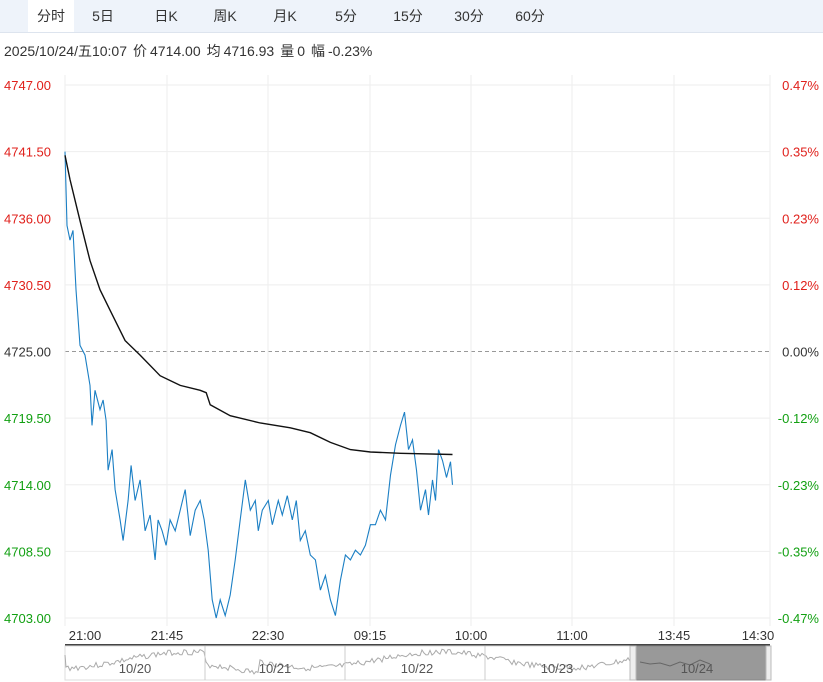  Describe the element at coordinates (27, 418) in the screenshot. I see `y-tick-label: 4719.50` at that location.